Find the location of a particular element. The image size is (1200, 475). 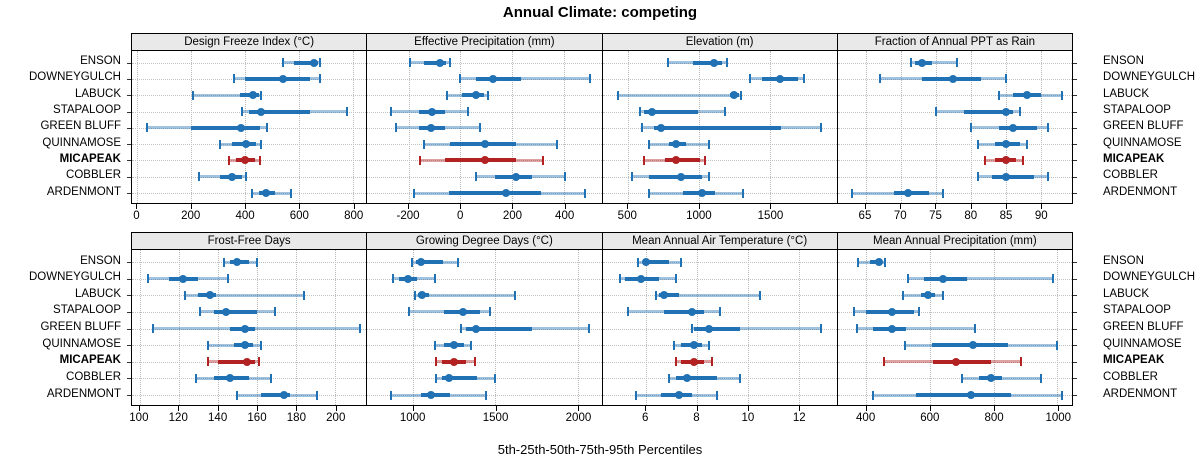

x-tick-label: 2000 is located at coordinates (578, 418).